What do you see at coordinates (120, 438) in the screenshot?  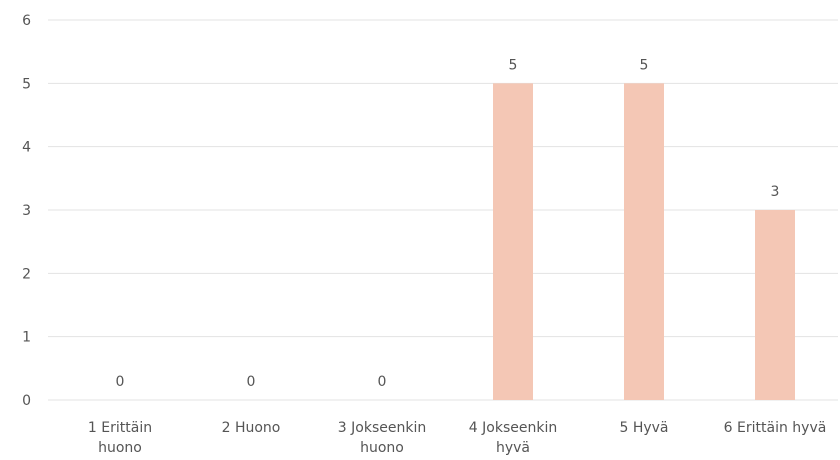 I see `x-tick-label: 1 Erittäin huono` at bounding box center [120, 438].